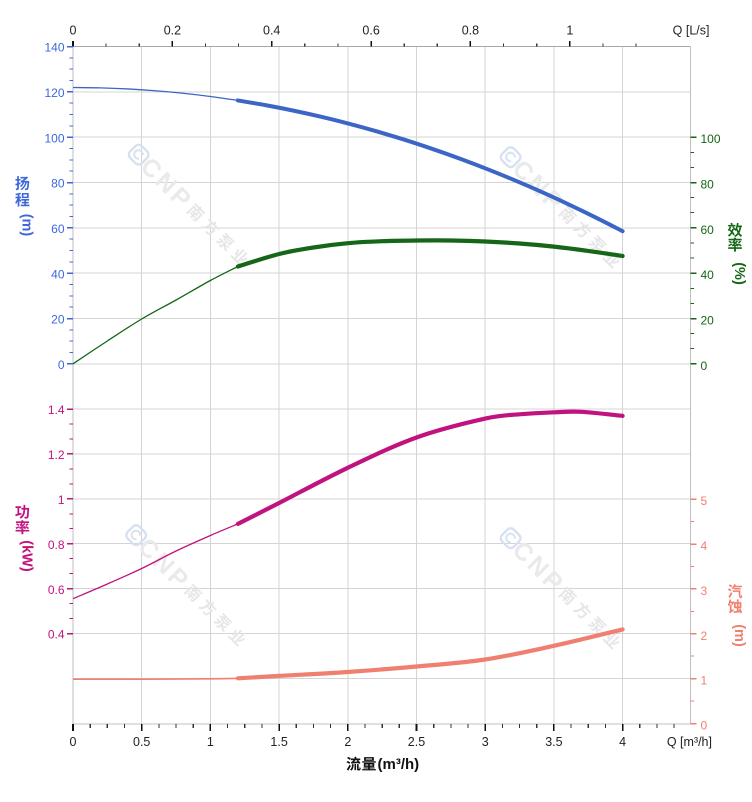 This screenshot has height=802, width=752. I want to click on svg-text: (m³/h), so click(399, 764).